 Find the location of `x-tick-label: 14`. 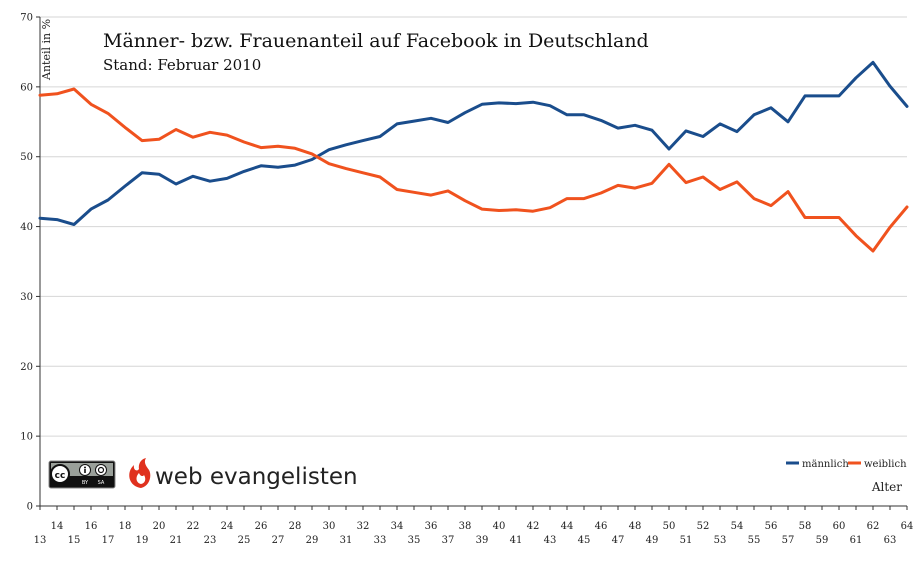

x-tick-label: 14 is located at coordinates (57, 526).